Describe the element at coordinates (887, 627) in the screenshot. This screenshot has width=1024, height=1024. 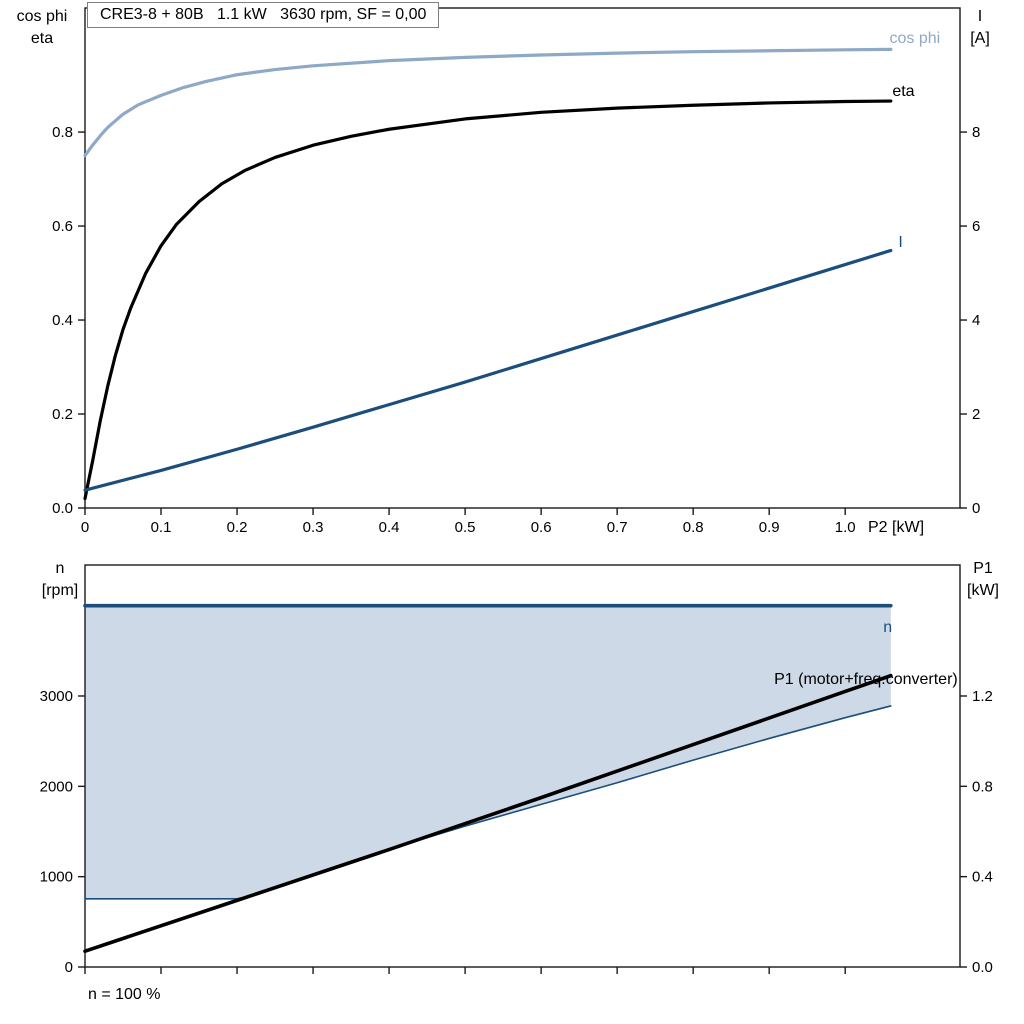
I see `series-label-n: n` at that location.